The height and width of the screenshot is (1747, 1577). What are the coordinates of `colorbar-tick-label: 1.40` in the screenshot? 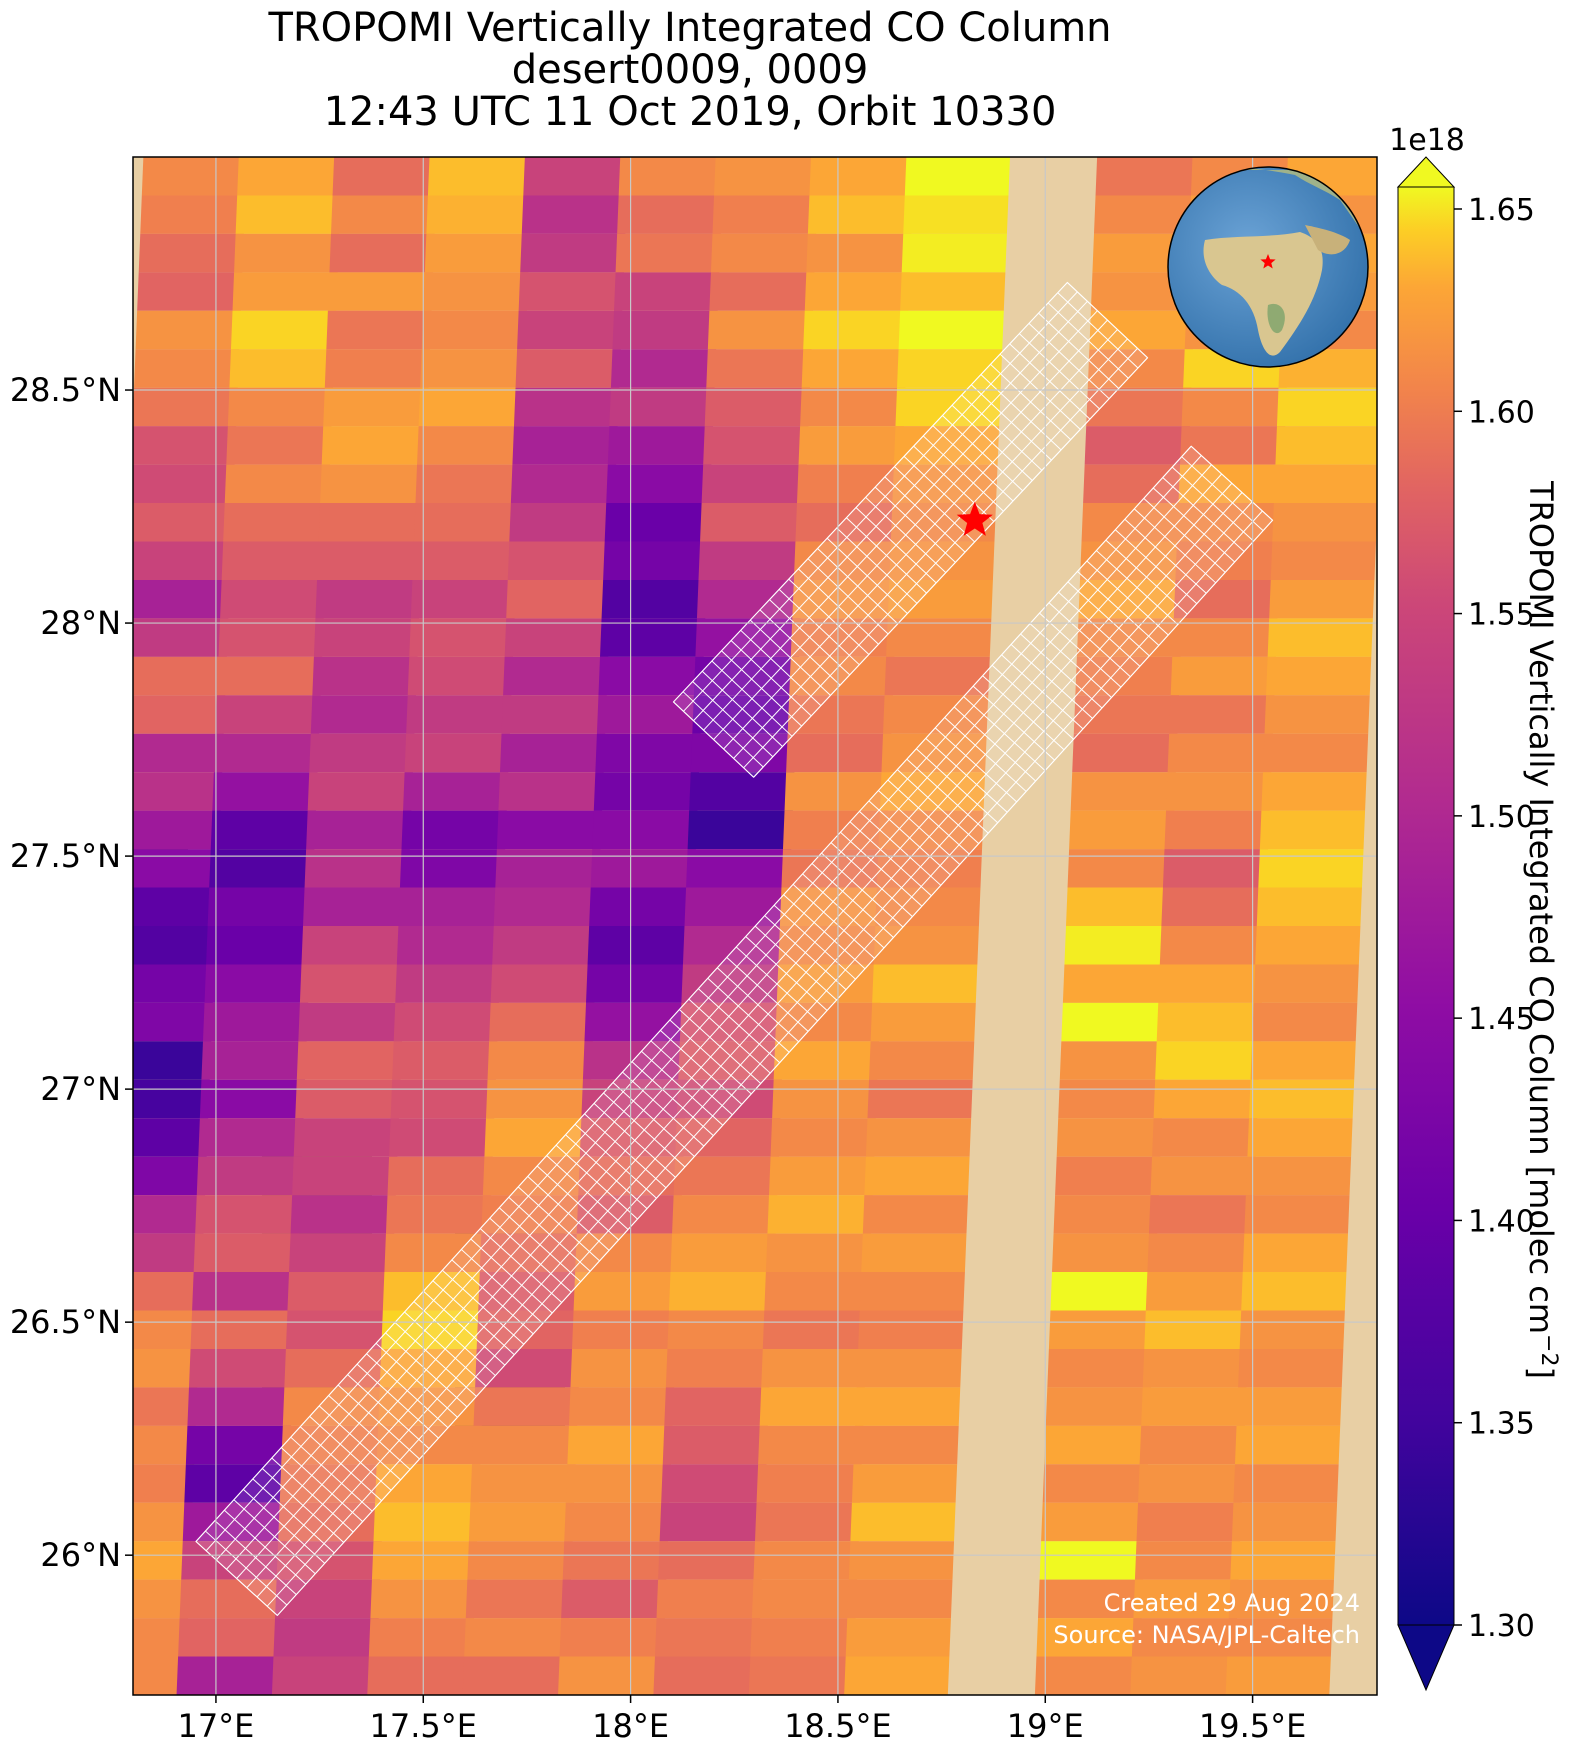 It's located at (1501, 1221).